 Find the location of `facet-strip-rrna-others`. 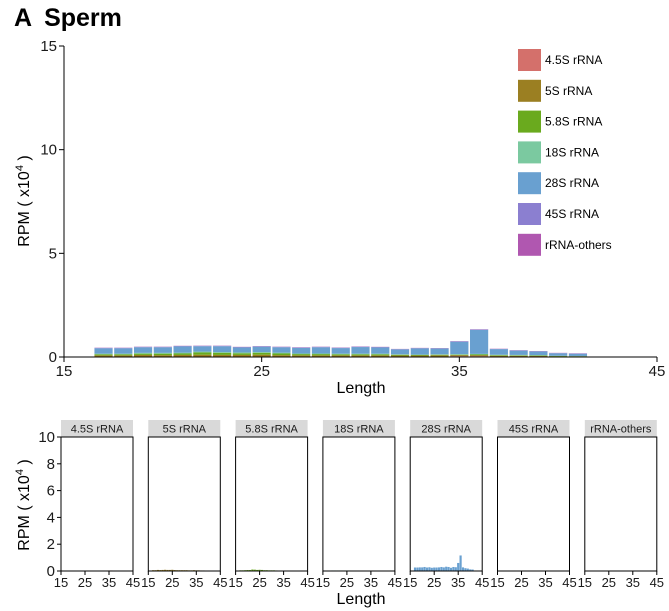

facet-strip-rrna-others is located at coordinates (620, 428).